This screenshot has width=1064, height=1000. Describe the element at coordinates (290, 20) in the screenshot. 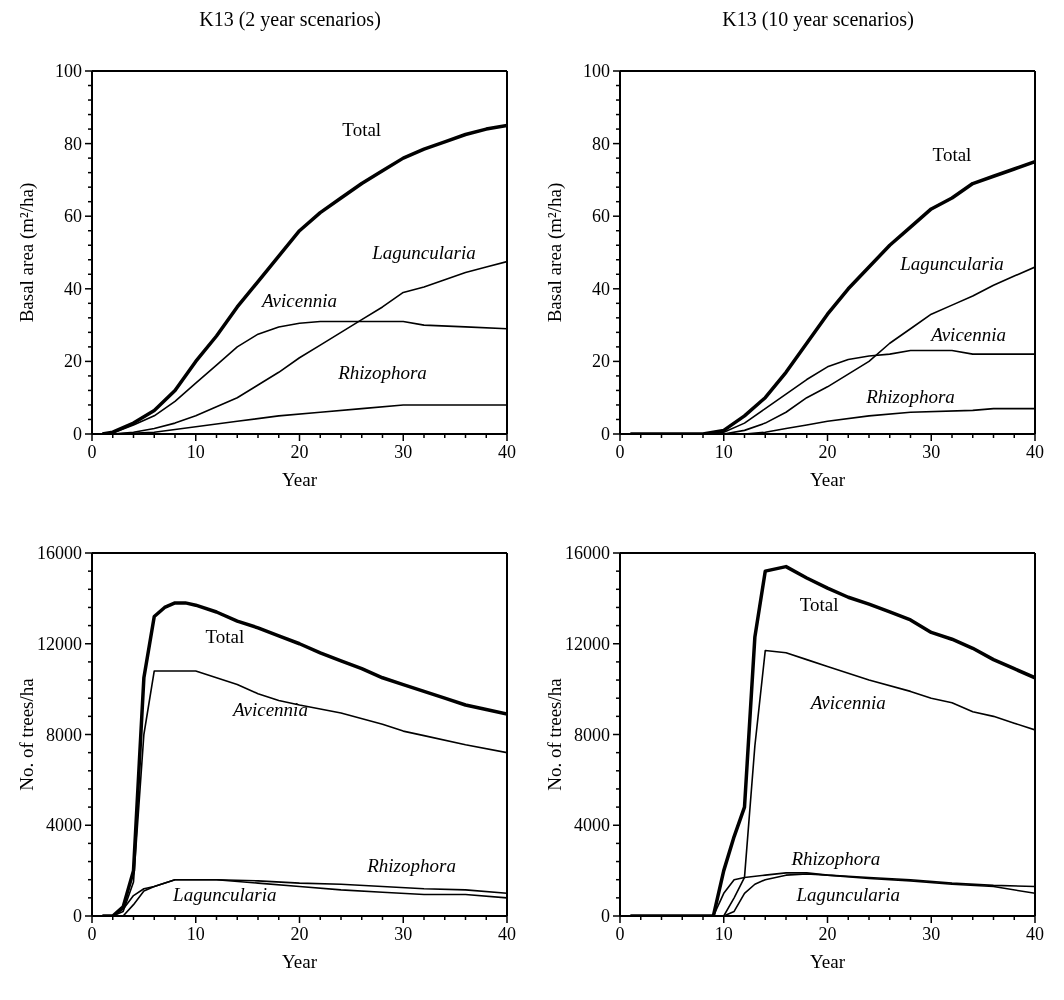

I see `chart-title: K13 (2 year scenarios)` at that location.